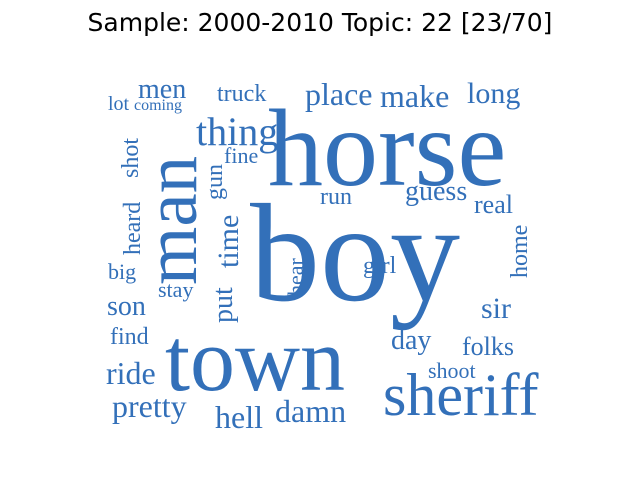  I want to click on word-girl: girl, so click(380, 266).